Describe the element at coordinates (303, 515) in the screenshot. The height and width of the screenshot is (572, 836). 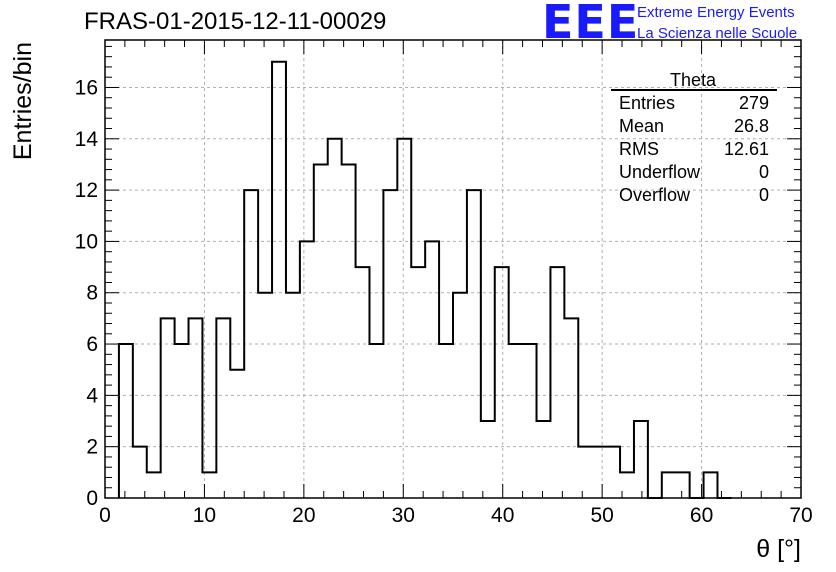
I see `x-tick-label: 20` at that location.